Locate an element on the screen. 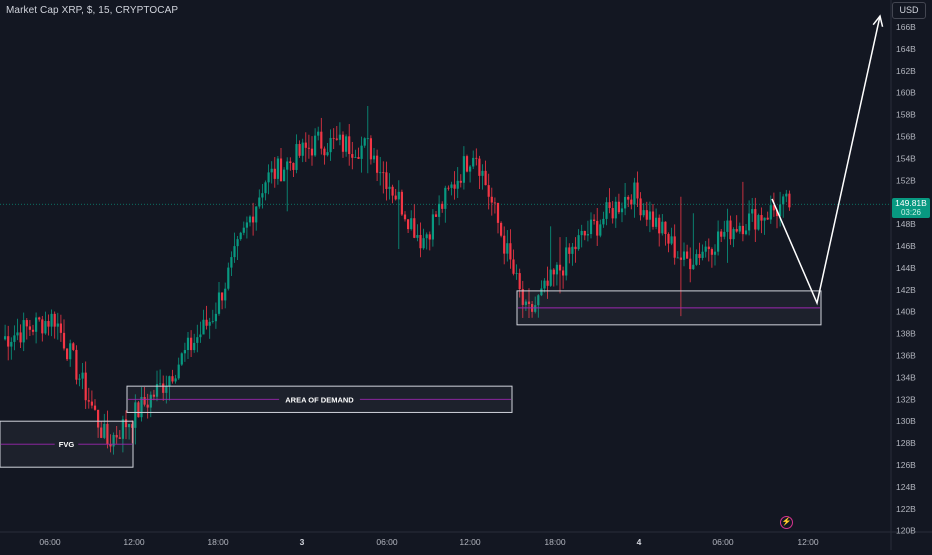 The height and width of the screenshot is (555, 932). projection-group is located at coordinates (827, 160).